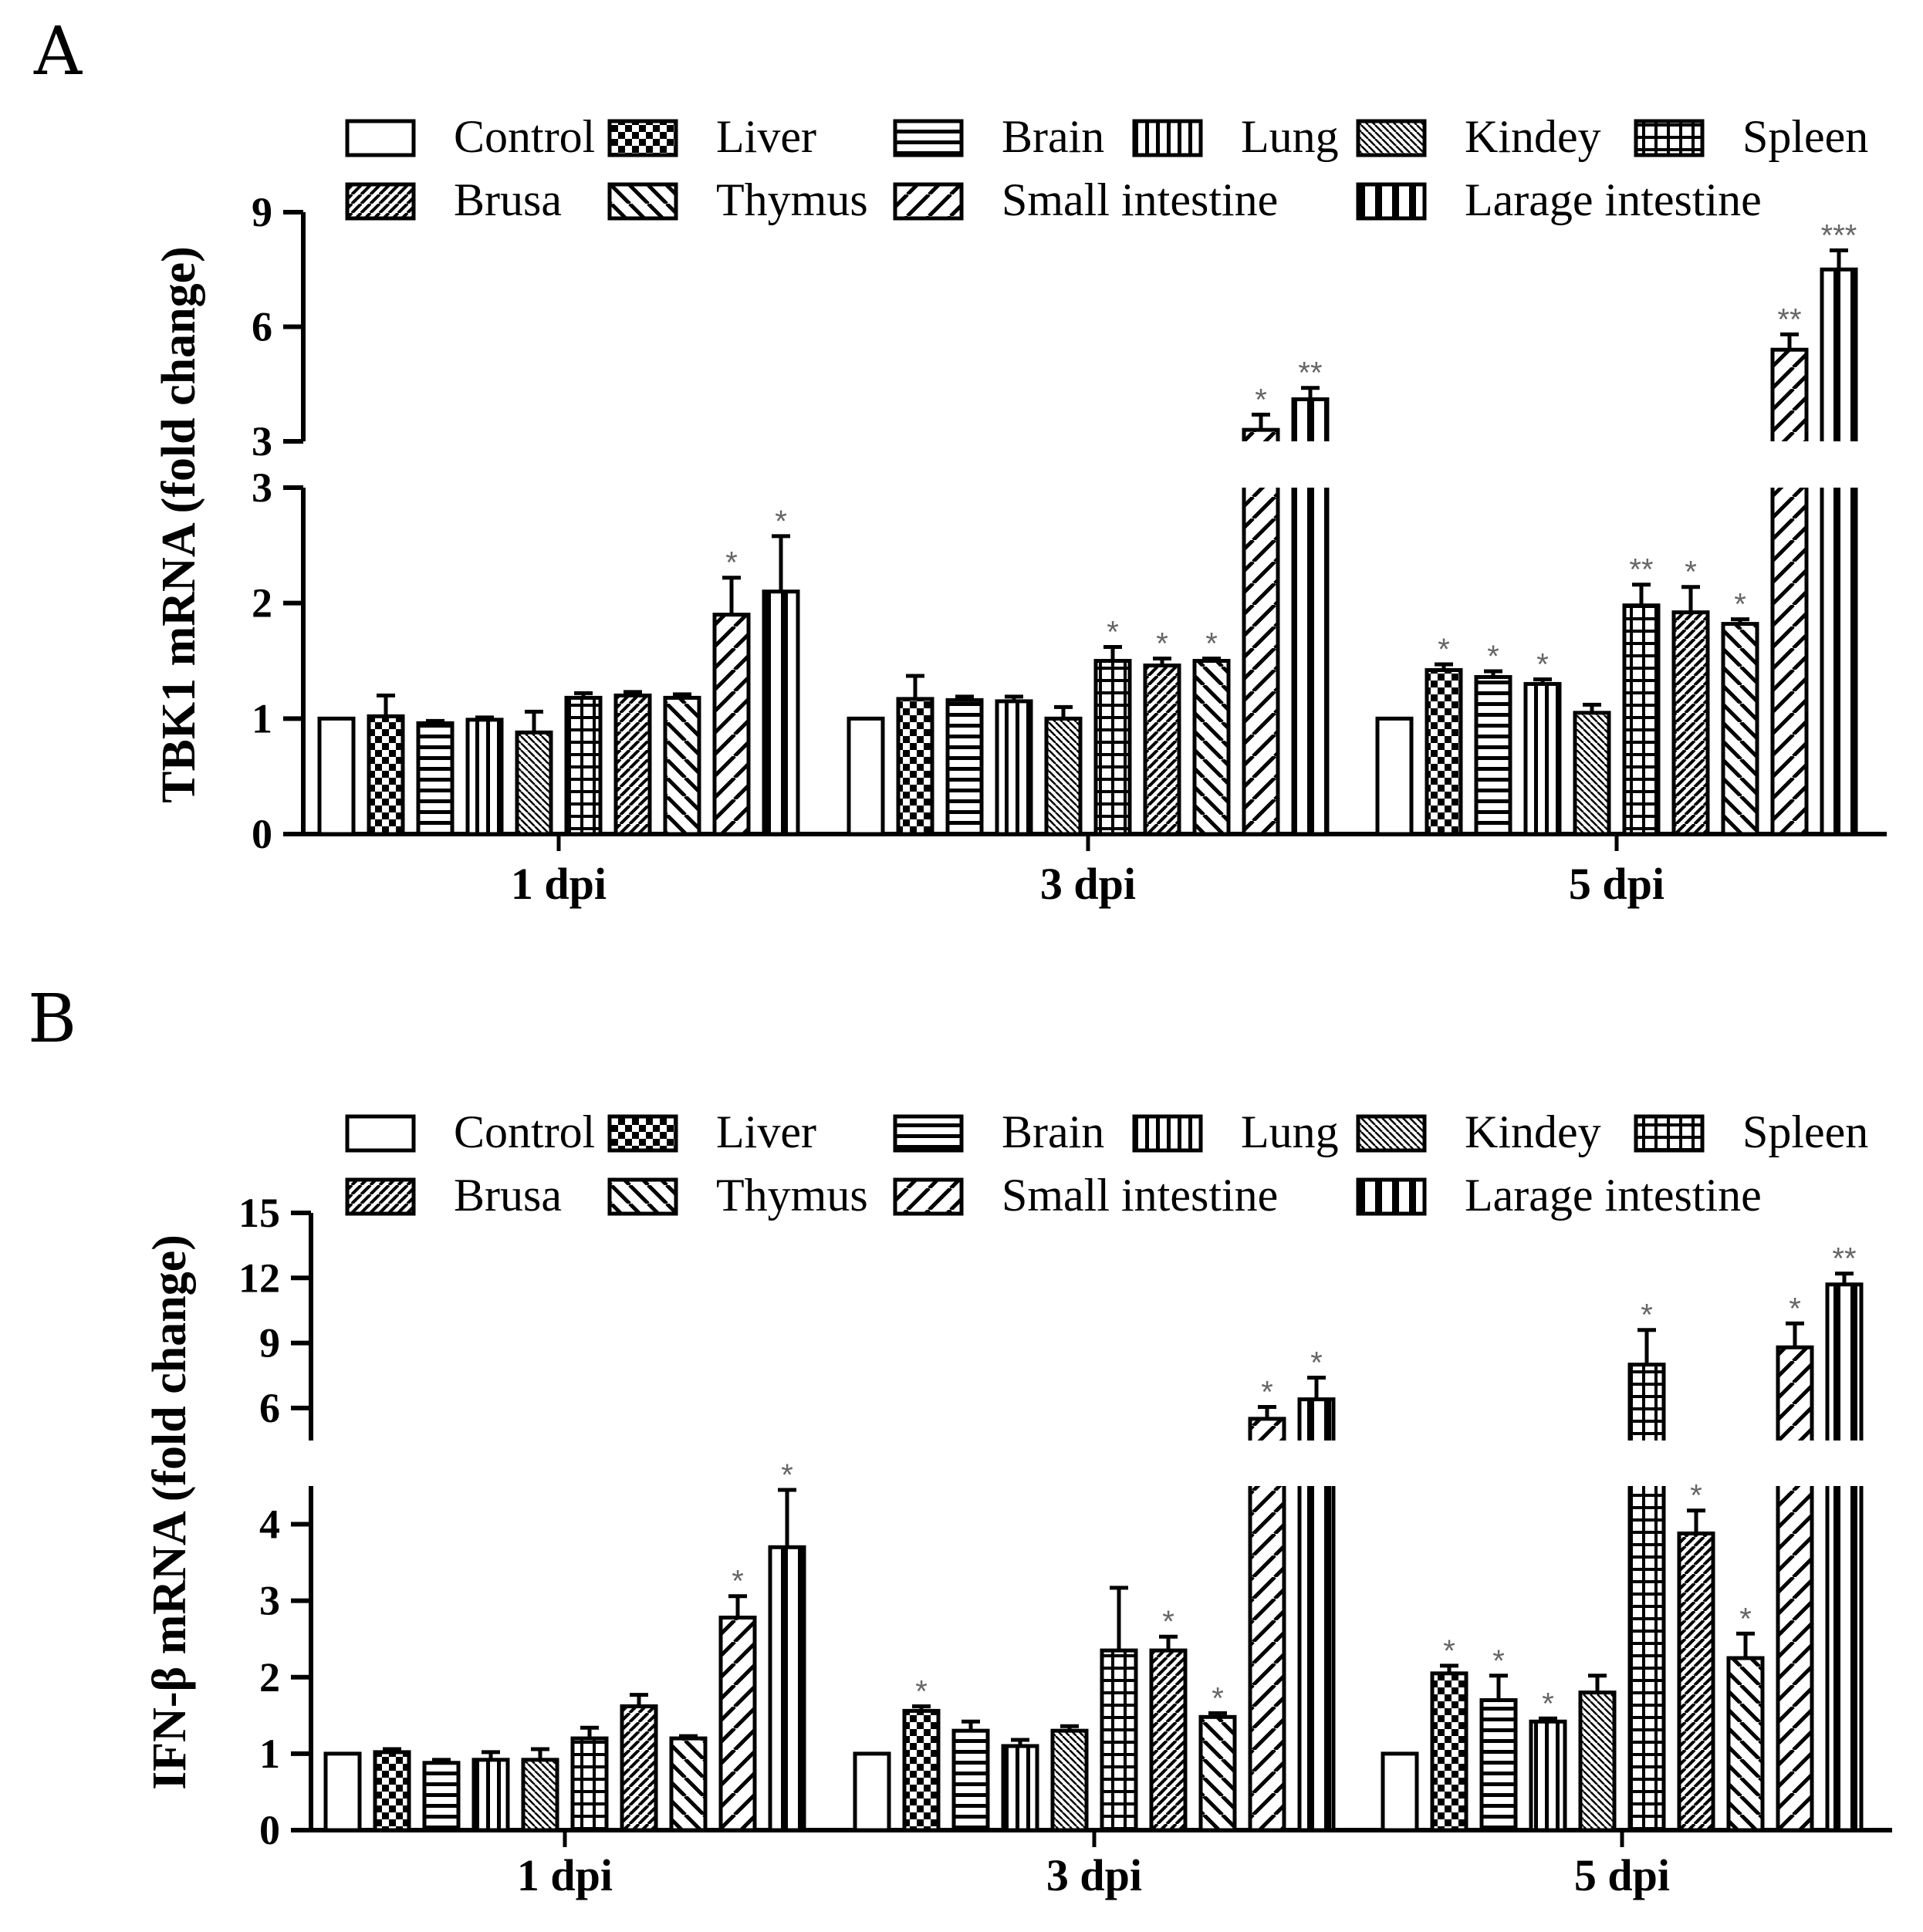  Describe the element at coordinates (1559, 1195) in the screenshot. I see `panel-b-legend-item: Larage intestine` at that location.